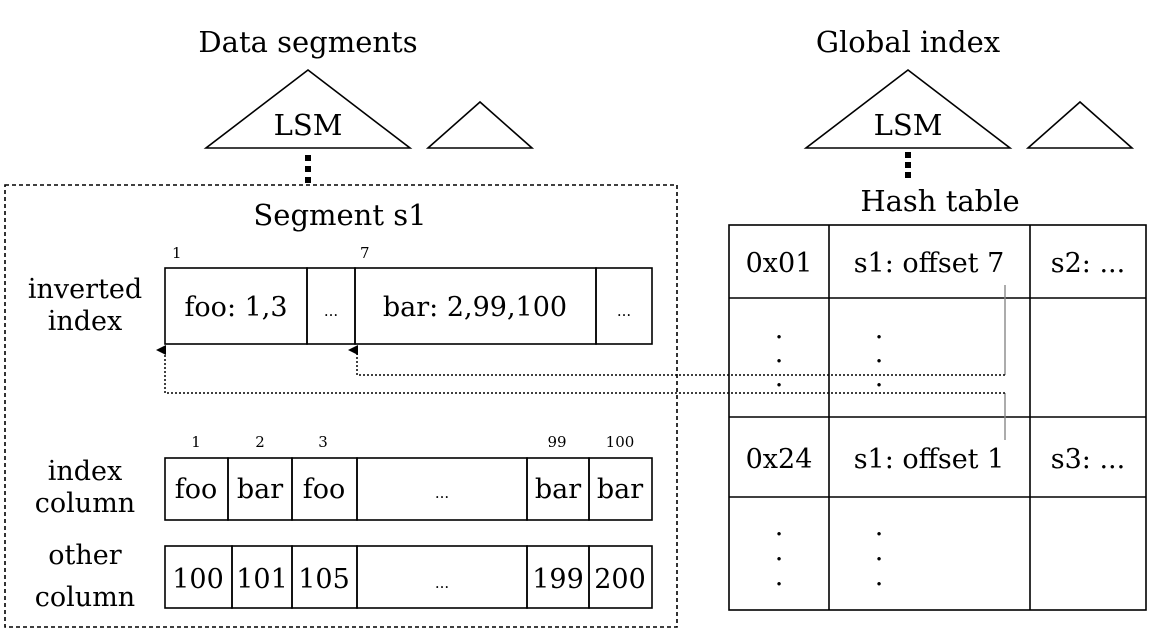 The height and width of the screenshot is (632, 1162). Describe the element at coordinates (620, 579) in the screenshot. I see `other-cell-100: 200` at that location.